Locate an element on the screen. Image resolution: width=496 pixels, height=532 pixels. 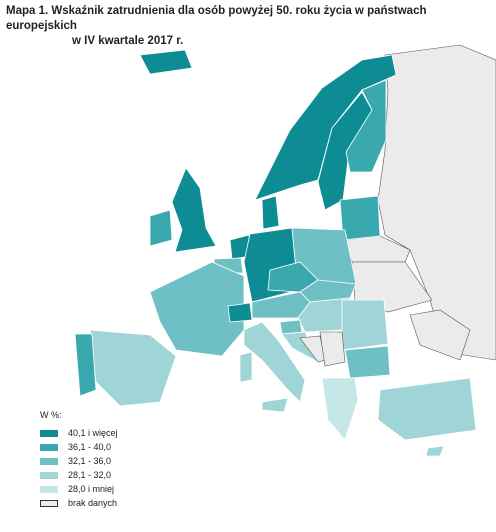
legend-item: 28,1 - 32,0 is located at coordinates (79, 475).